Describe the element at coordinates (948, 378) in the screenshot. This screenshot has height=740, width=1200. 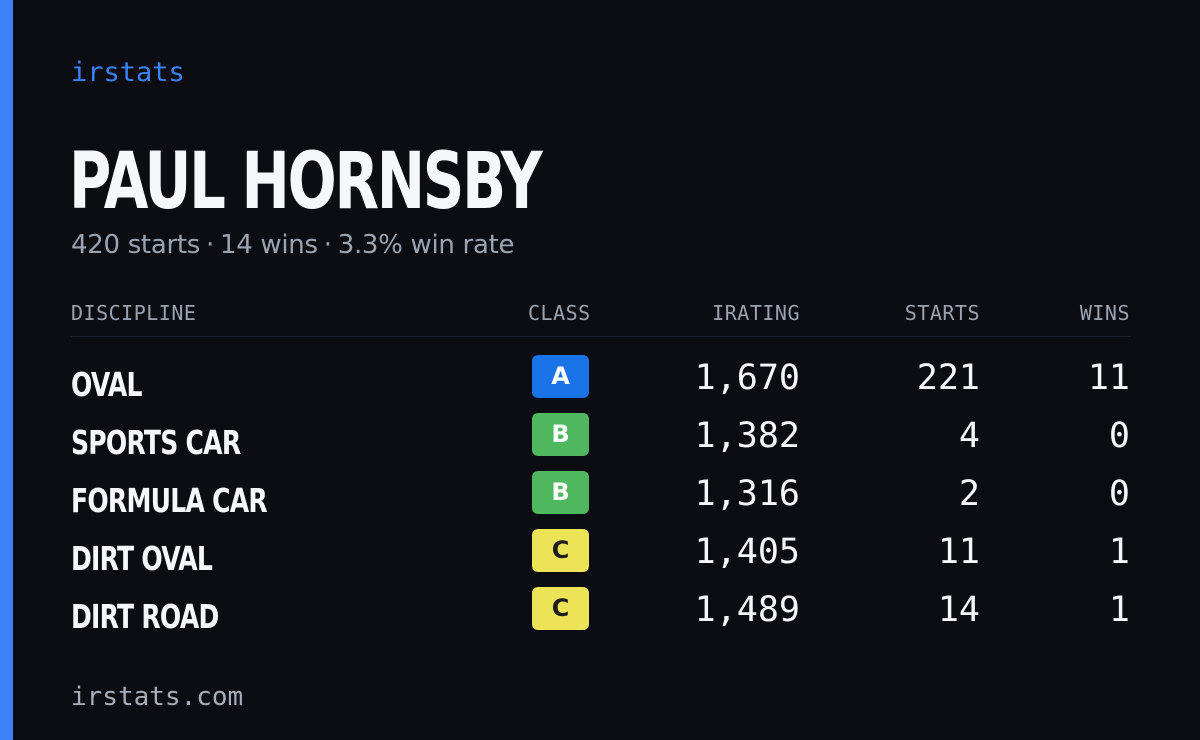
I see `starts-value: 221` at that location.